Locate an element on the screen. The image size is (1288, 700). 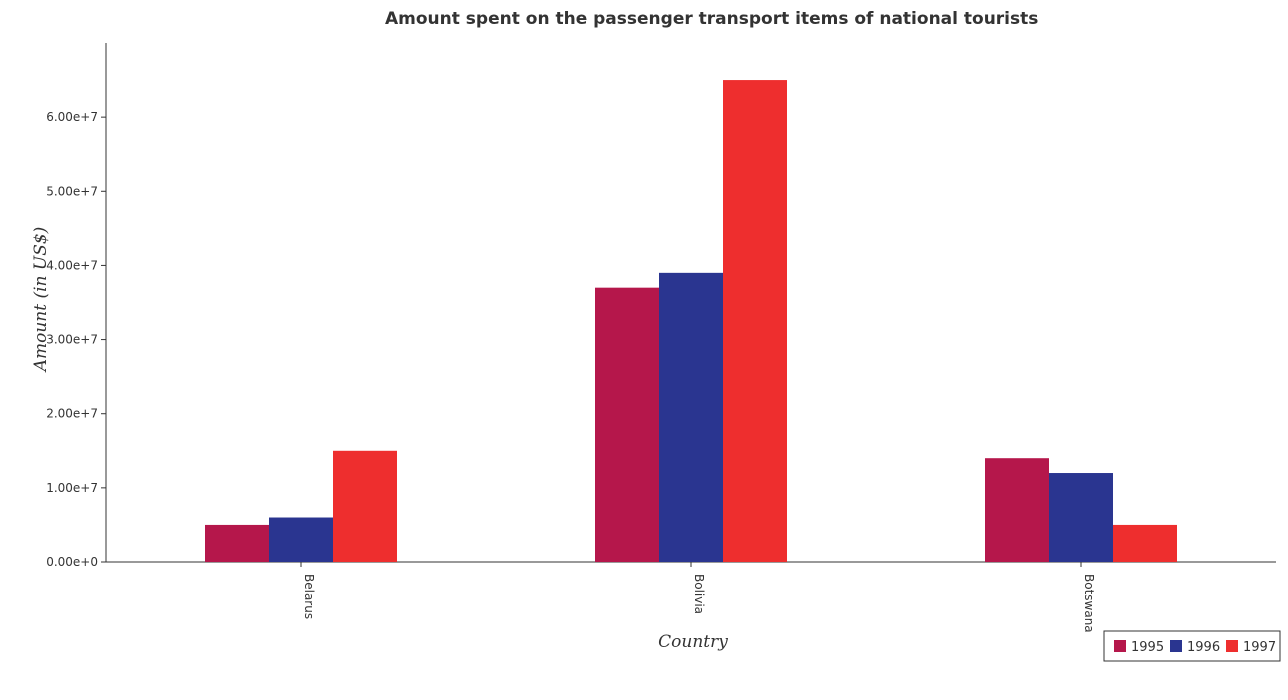
y-tick-label: 1.00e+7 is located at coordinates (72, 488).